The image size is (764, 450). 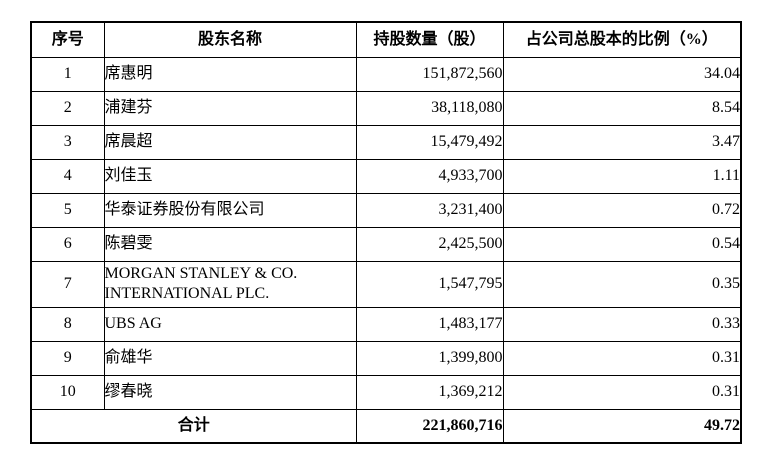 I want to click on column-header-name: 股东名称, so click(x=230, y=39).